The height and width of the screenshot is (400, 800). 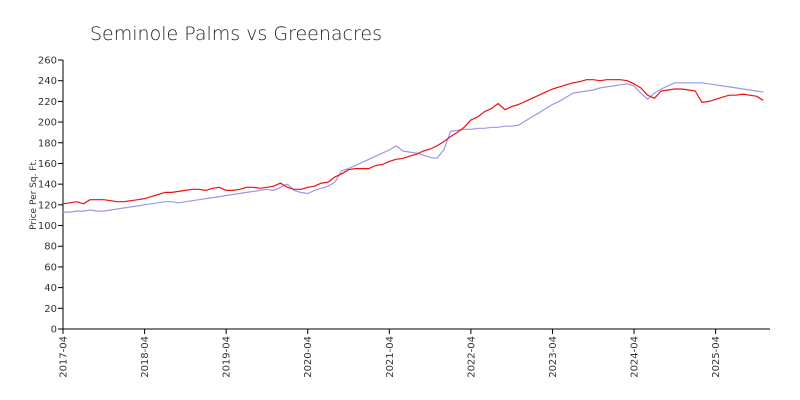 What do you see at coordinates (50, 309) in the screenshot?
I see `y-tick-label: 20` at bounding box center [50, 309].